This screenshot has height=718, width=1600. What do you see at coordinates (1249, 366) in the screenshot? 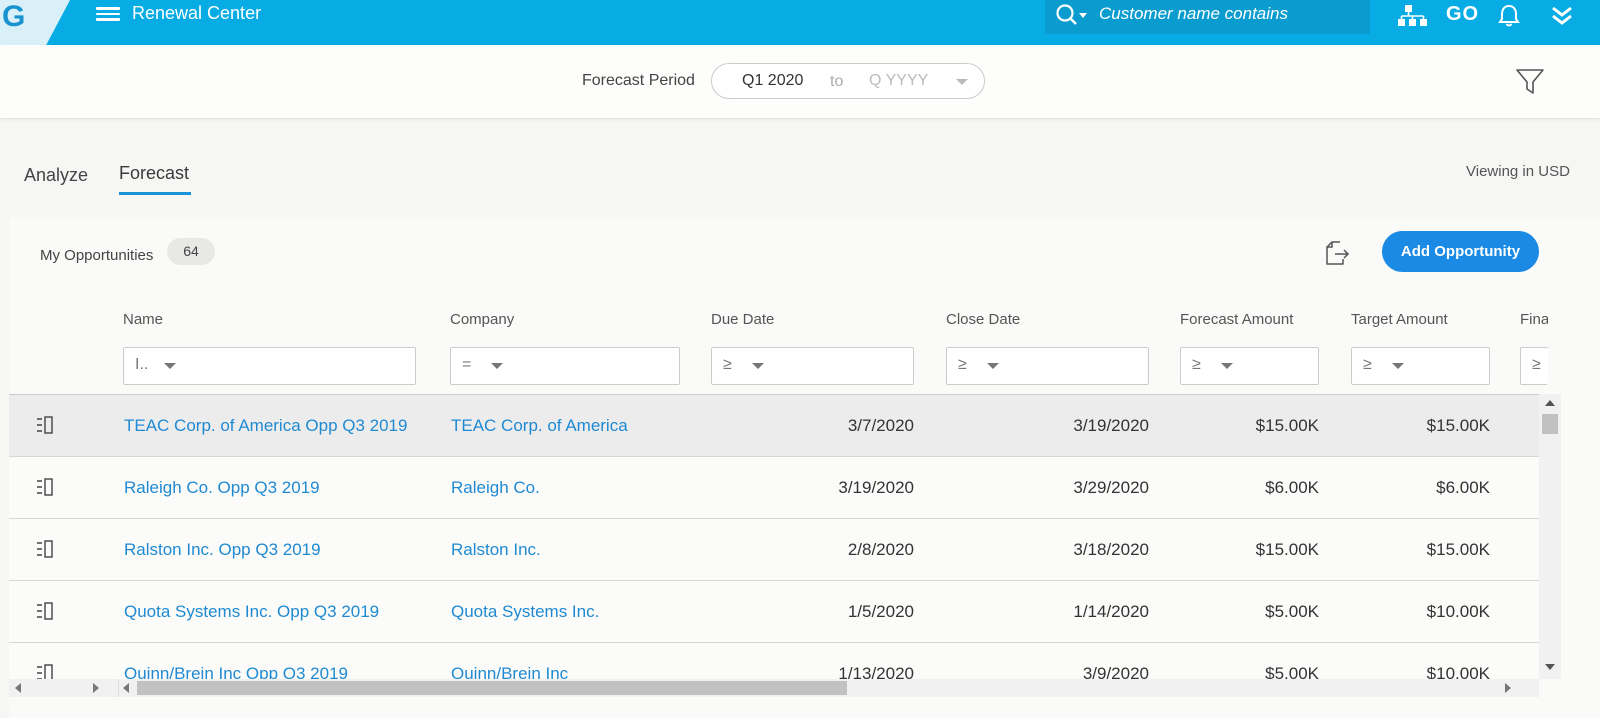
I see `forecast-amount-filter-input: ≥` at bounding box center [1249, 366].